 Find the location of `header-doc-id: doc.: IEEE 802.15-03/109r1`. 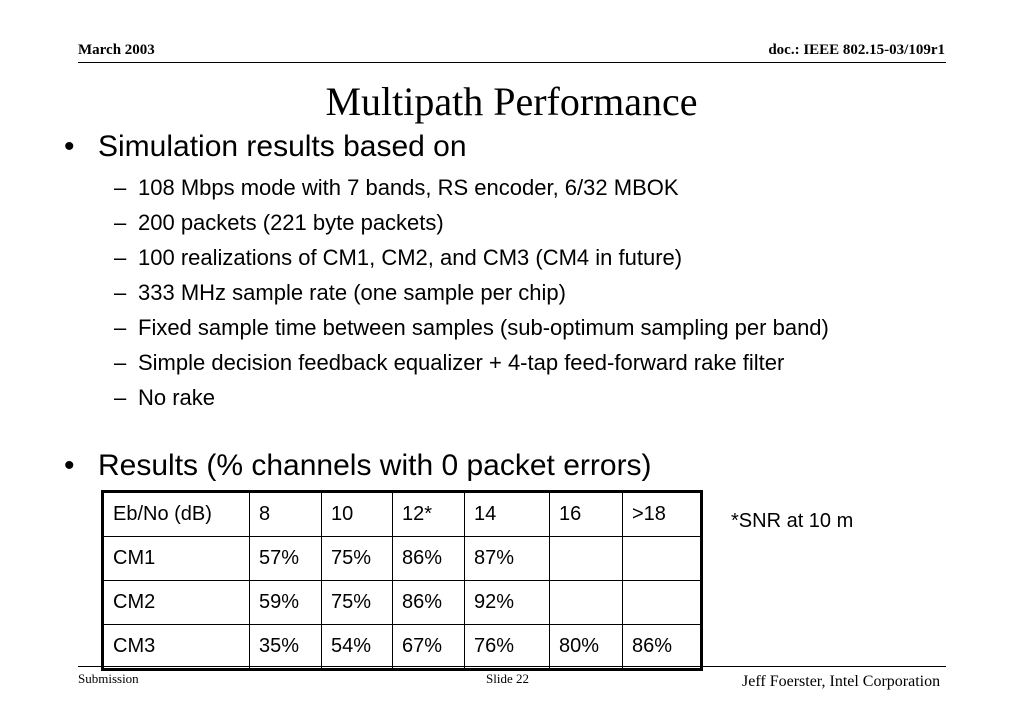

header-doc-id: doc.: IEEE 802.15-03/109r1 is located at coordinates (856, 50).